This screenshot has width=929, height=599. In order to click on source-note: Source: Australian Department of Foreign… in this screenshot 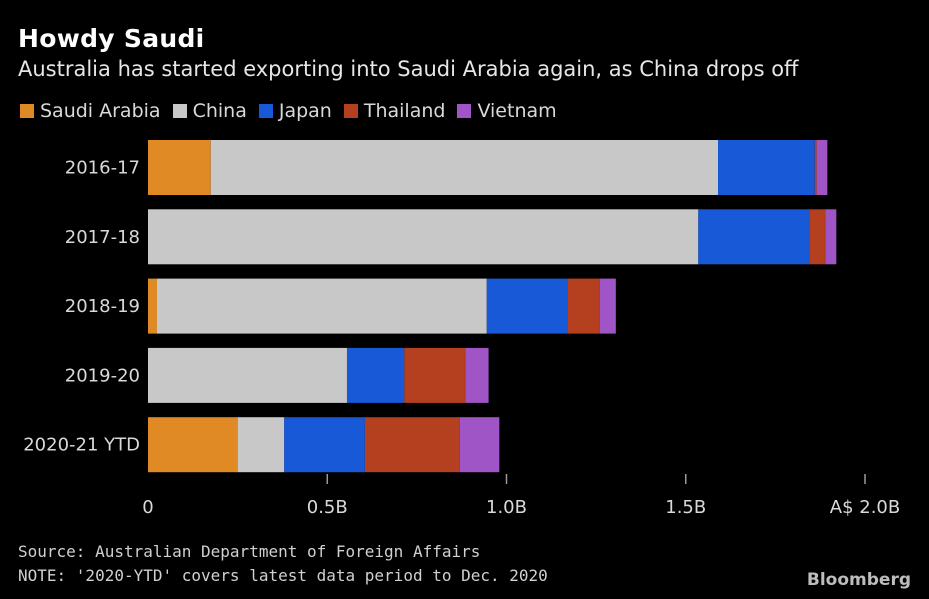, I will do `click(249, 551)`.